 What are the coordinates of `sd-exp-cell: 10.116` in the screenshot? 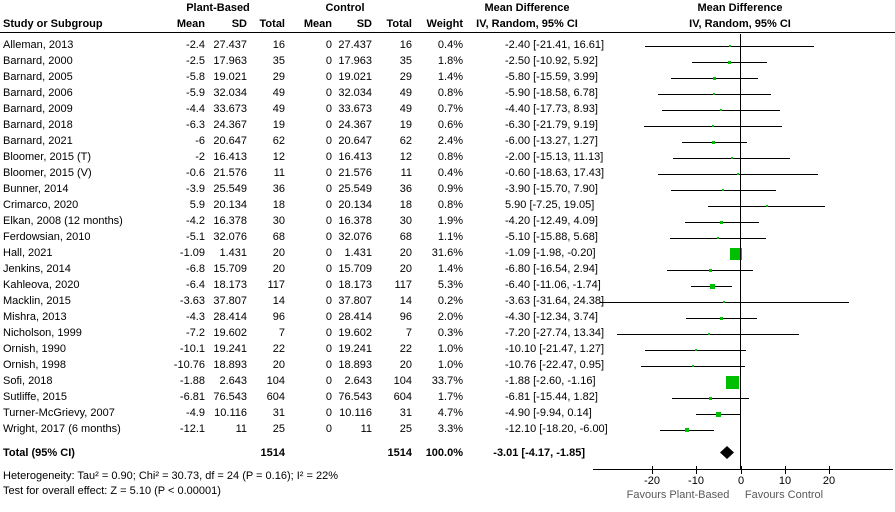 It's located at (230, 413).